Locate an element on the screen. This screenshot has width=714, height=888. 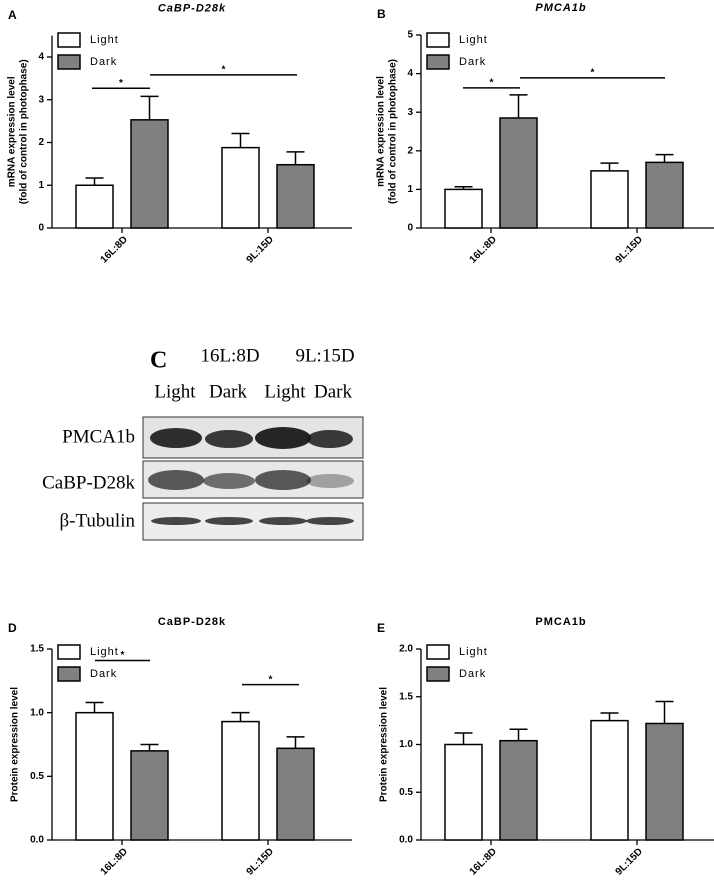
panel-letter: C is located at coordinates (158, 361).